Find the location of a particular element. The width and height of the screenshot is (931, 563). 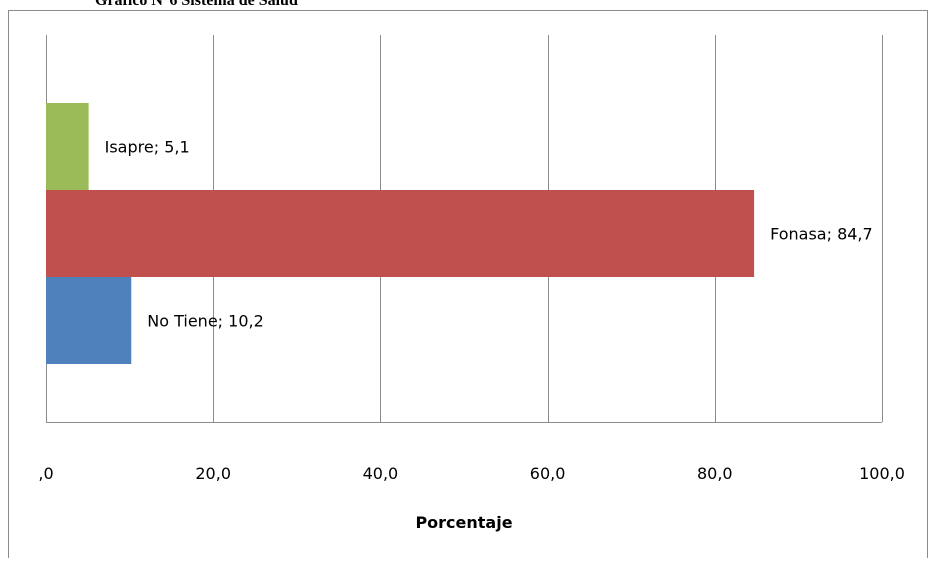

data-label: Isapre; 5,1 is located at coordinates (147, 147).